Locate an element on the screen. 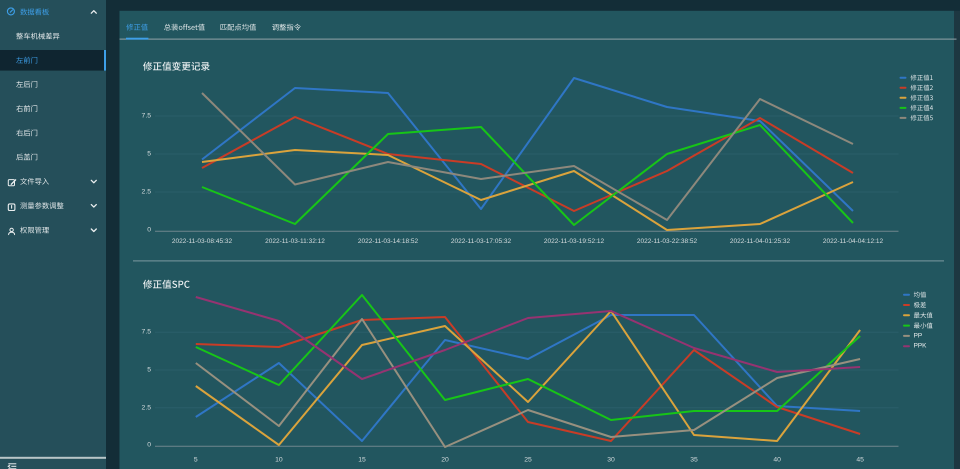 The image size is (960, 469). svg-text: 25 is located at coordinates (528, 459).